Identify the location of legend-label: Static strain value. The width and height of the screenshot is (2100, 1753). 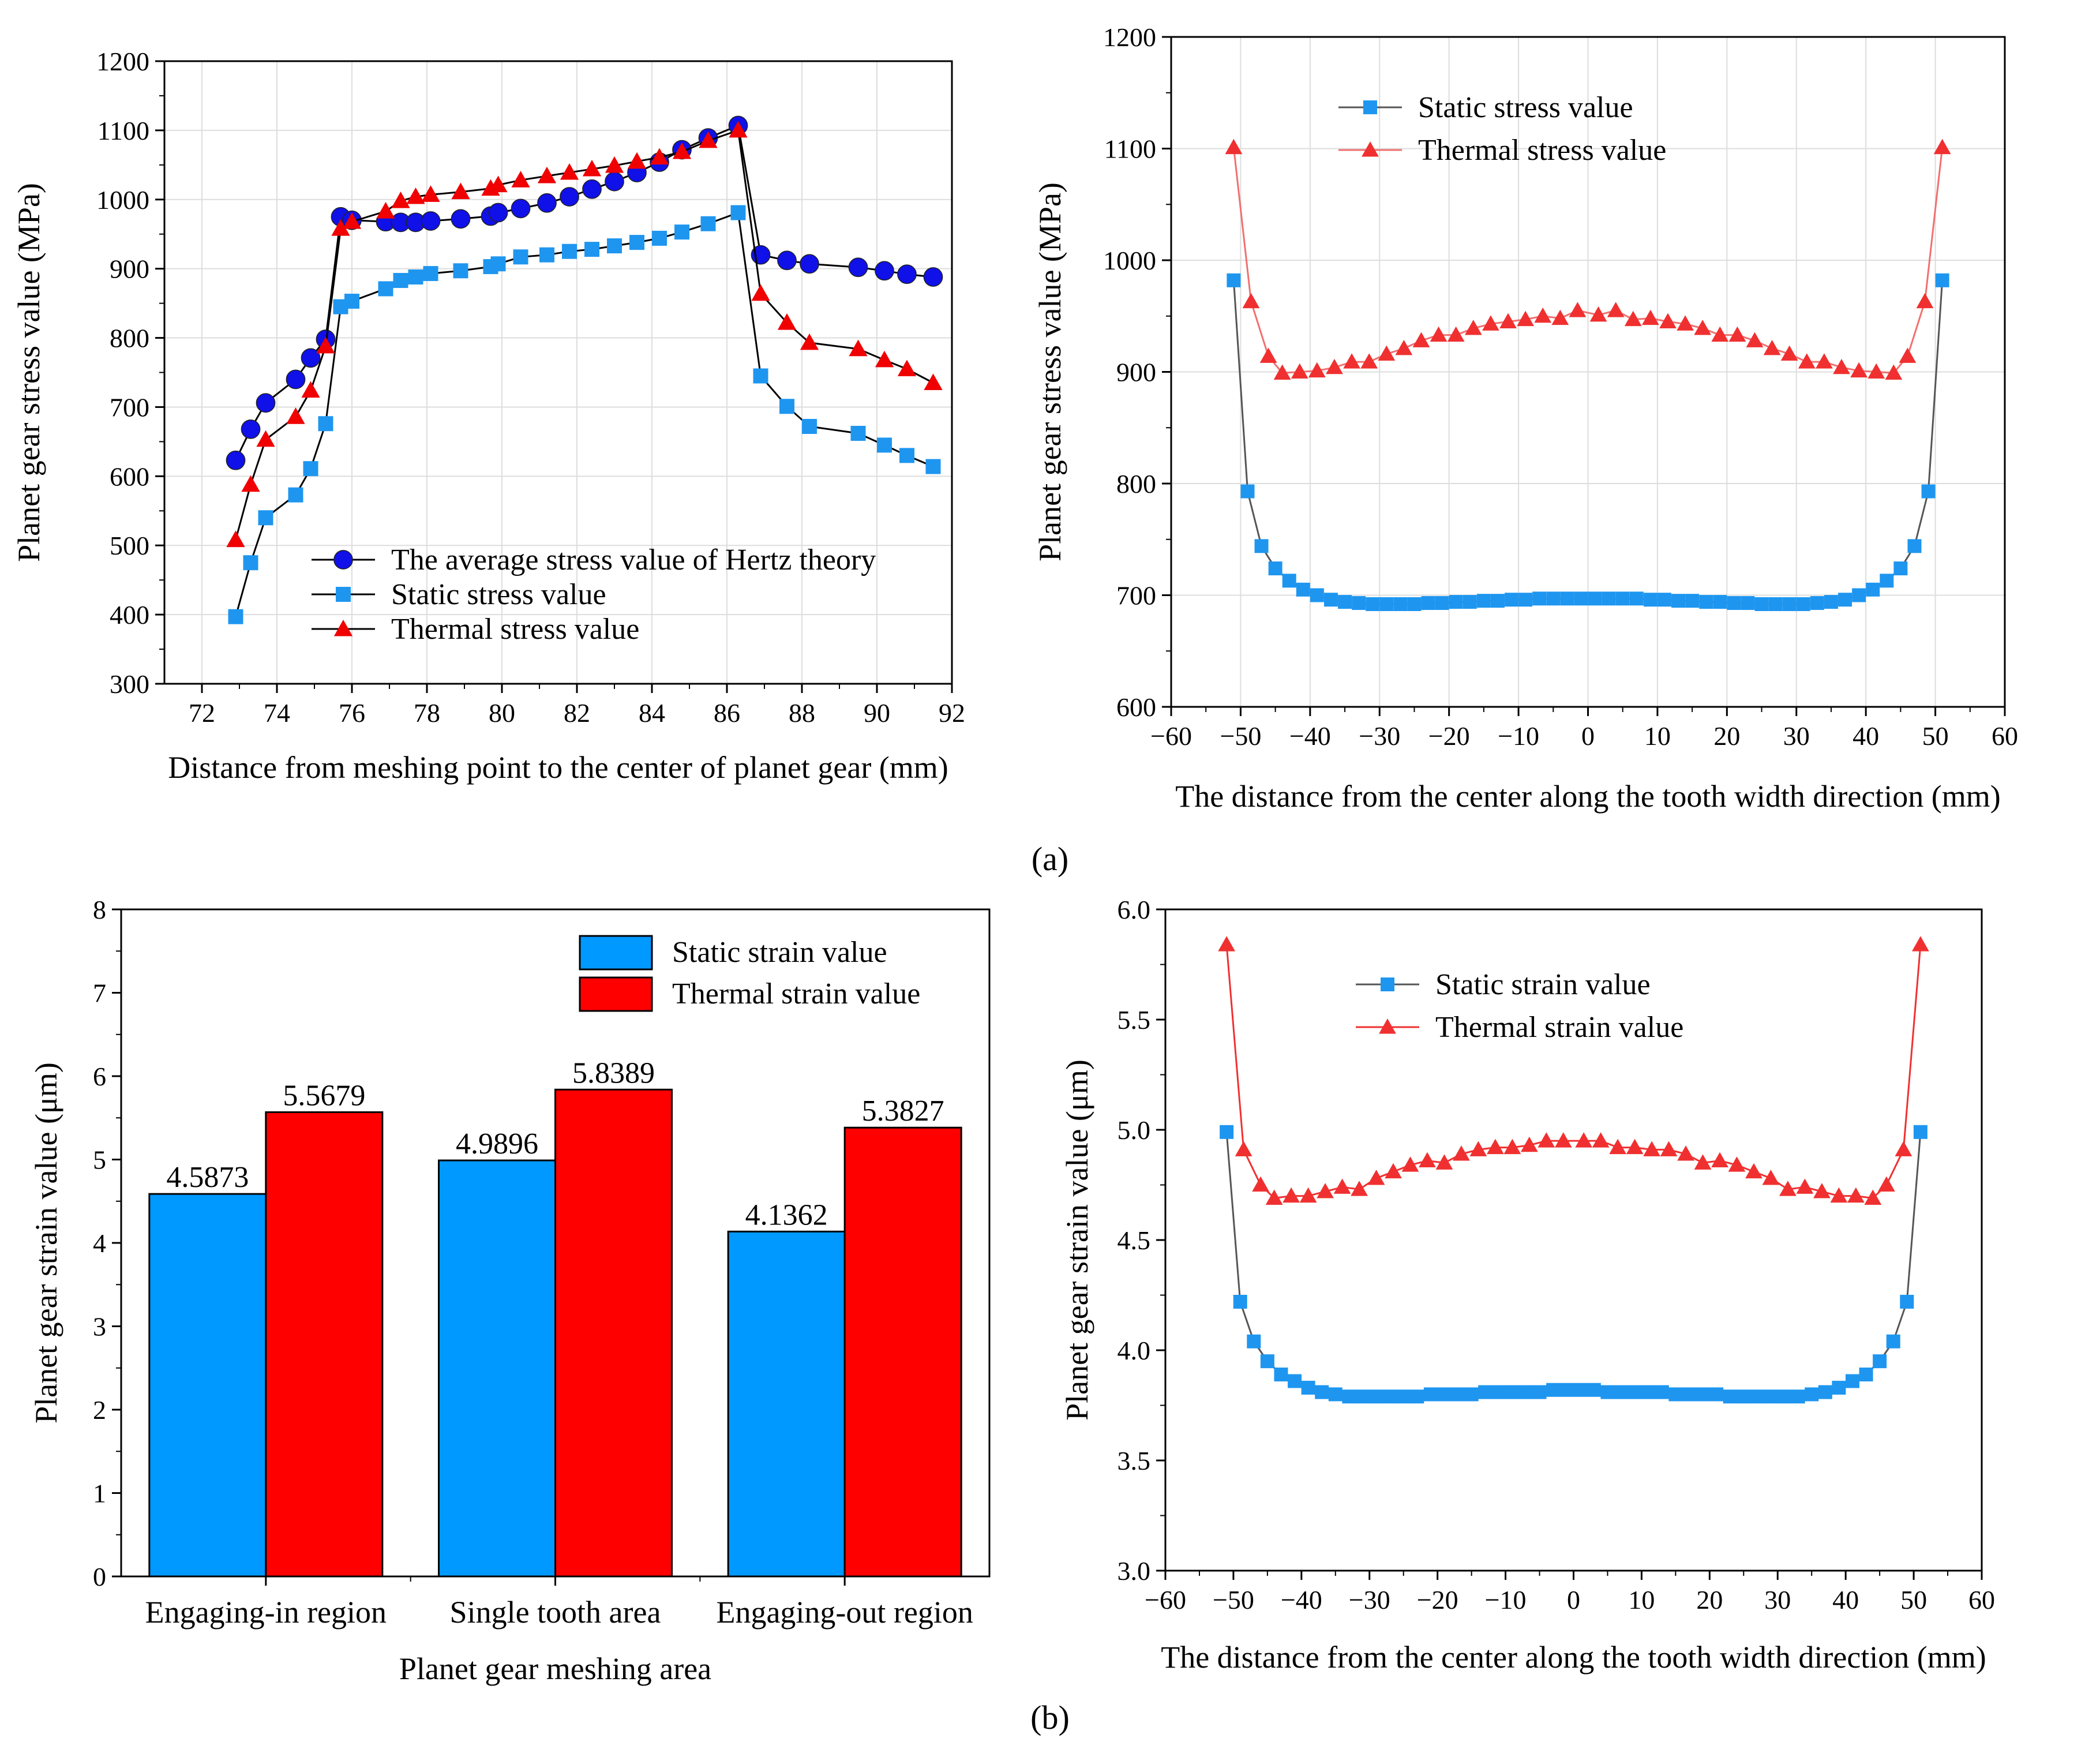
(779, 952).